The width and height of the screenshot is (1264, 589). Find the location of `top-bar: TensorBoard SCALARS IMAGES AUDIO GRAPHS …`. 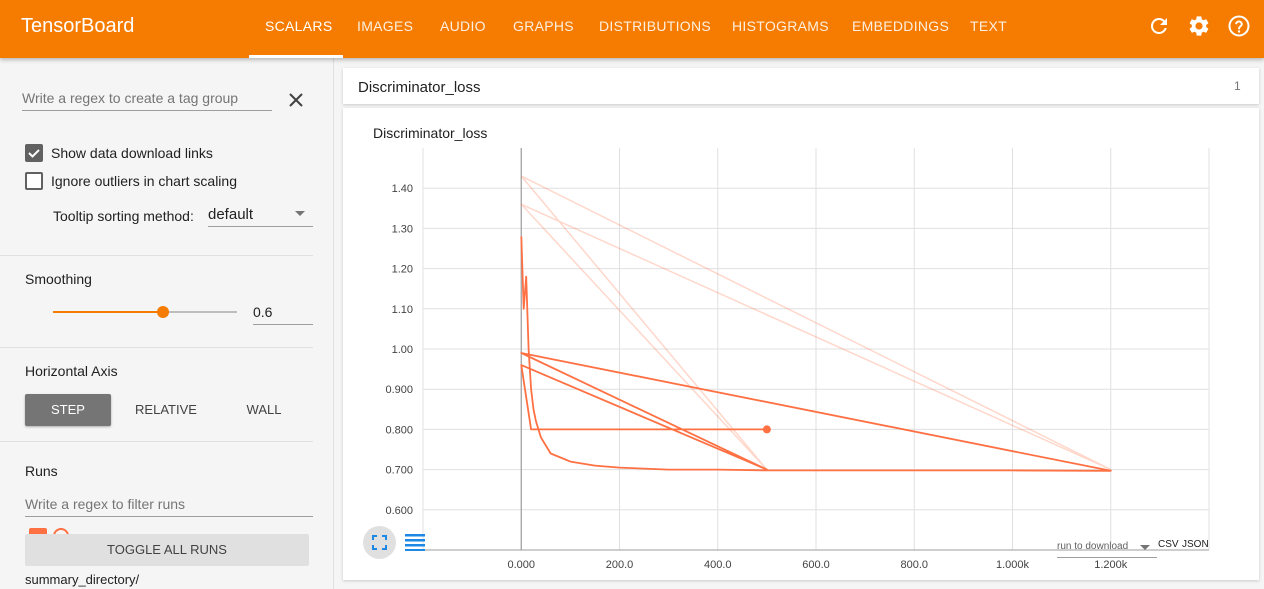

top-bar: TensorBoard SCALARS IMAGES AUDIO GRAPHS … is located at coordinates (632, 29).